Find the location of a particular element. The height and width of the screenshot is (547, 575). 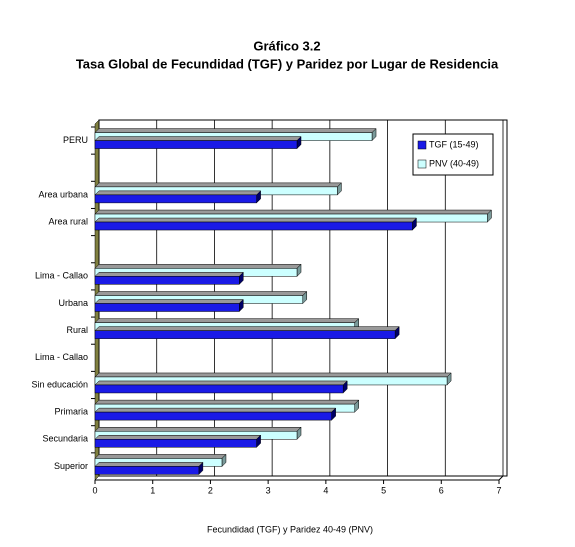

y-tick-label: Secundaria is located at coordinates (65, 439).